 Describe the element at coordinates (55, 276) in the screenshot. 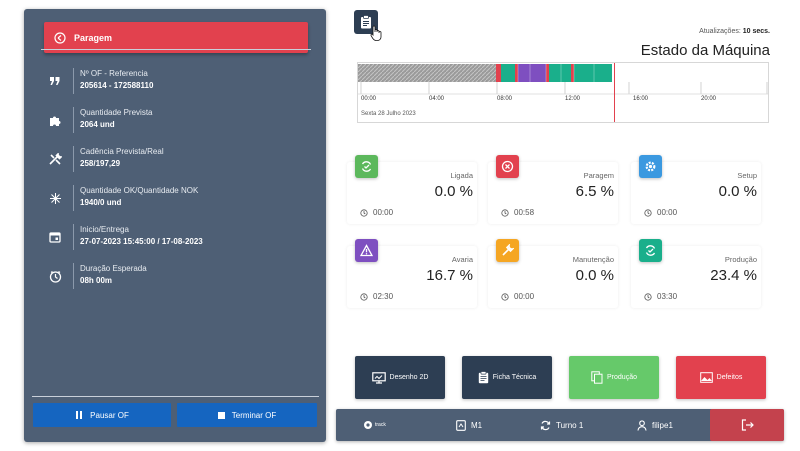

I see `timer-icon` at that location.